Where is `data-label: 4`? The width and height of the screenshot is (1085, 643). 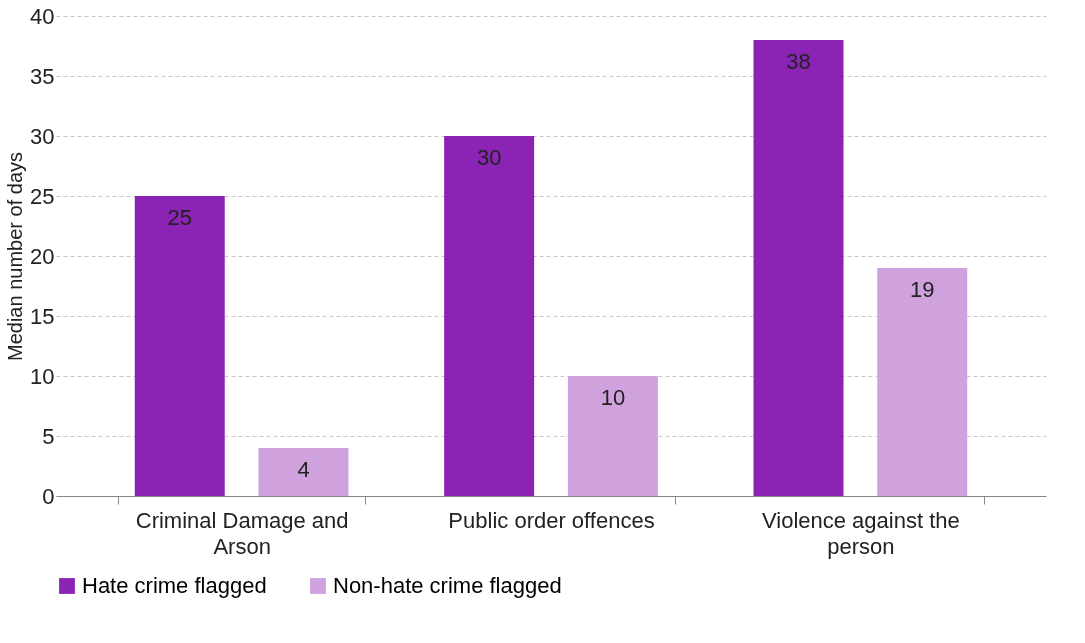
data-label: 4 is located at coordinates (303, 469).